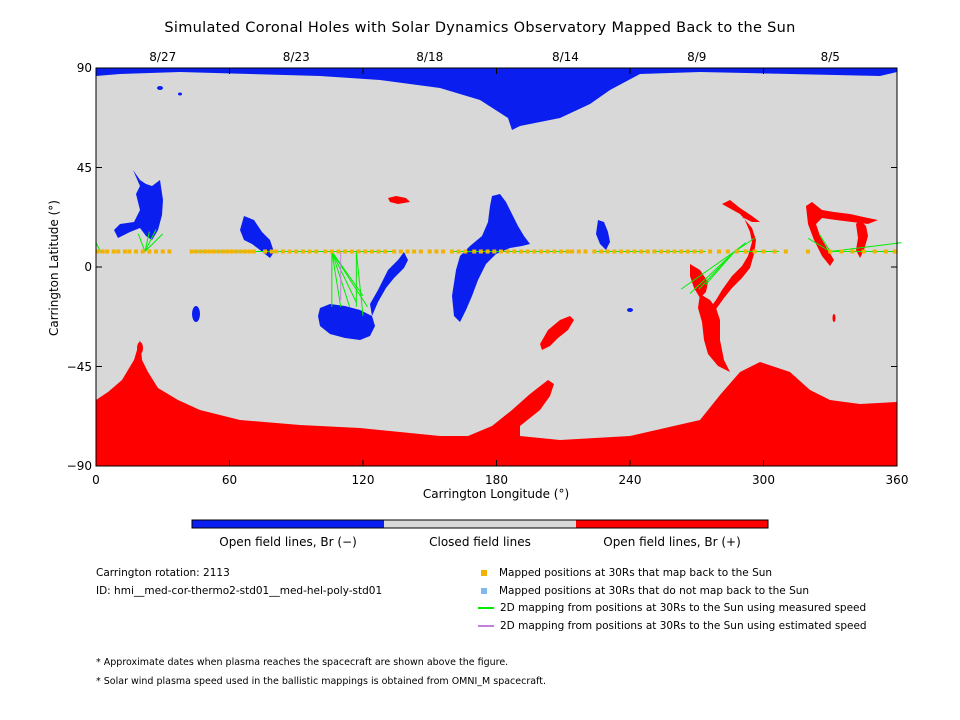 The width and height of the screenshot is (960, 720). Describe the element at coordinates (763, 480) in the screenshot. I see `x-tick-label: 300` at that location.